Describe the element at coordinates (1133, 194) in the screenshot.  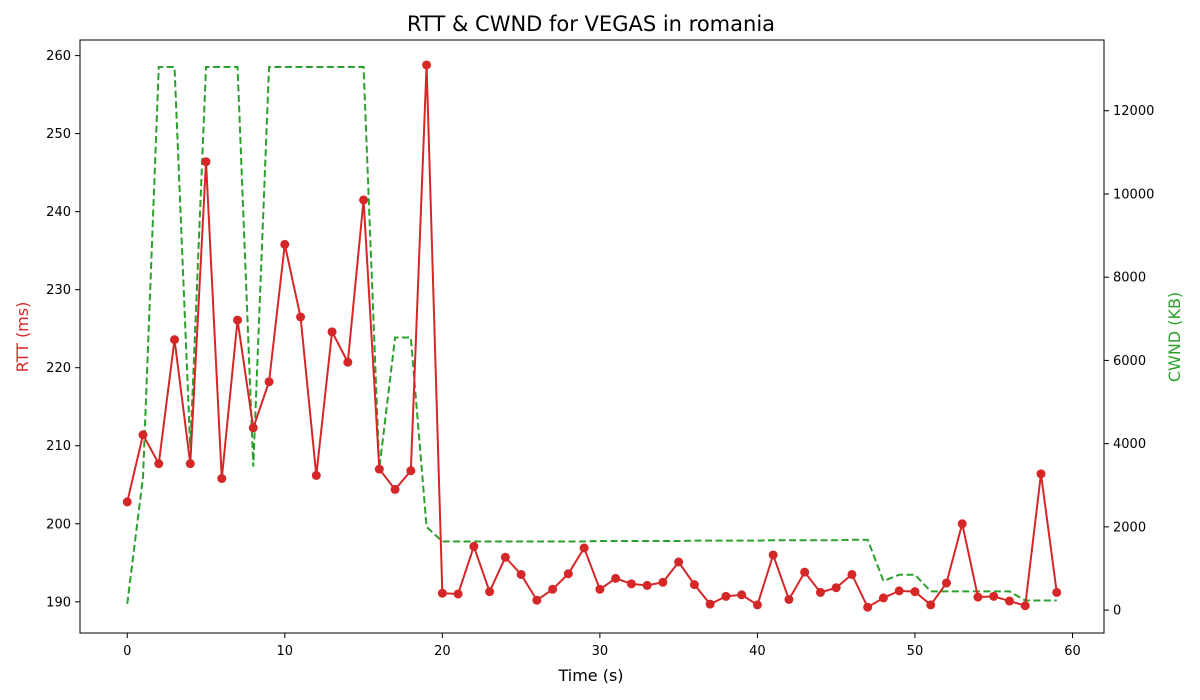
I see `right-y-tick-label: 10000` at that location.